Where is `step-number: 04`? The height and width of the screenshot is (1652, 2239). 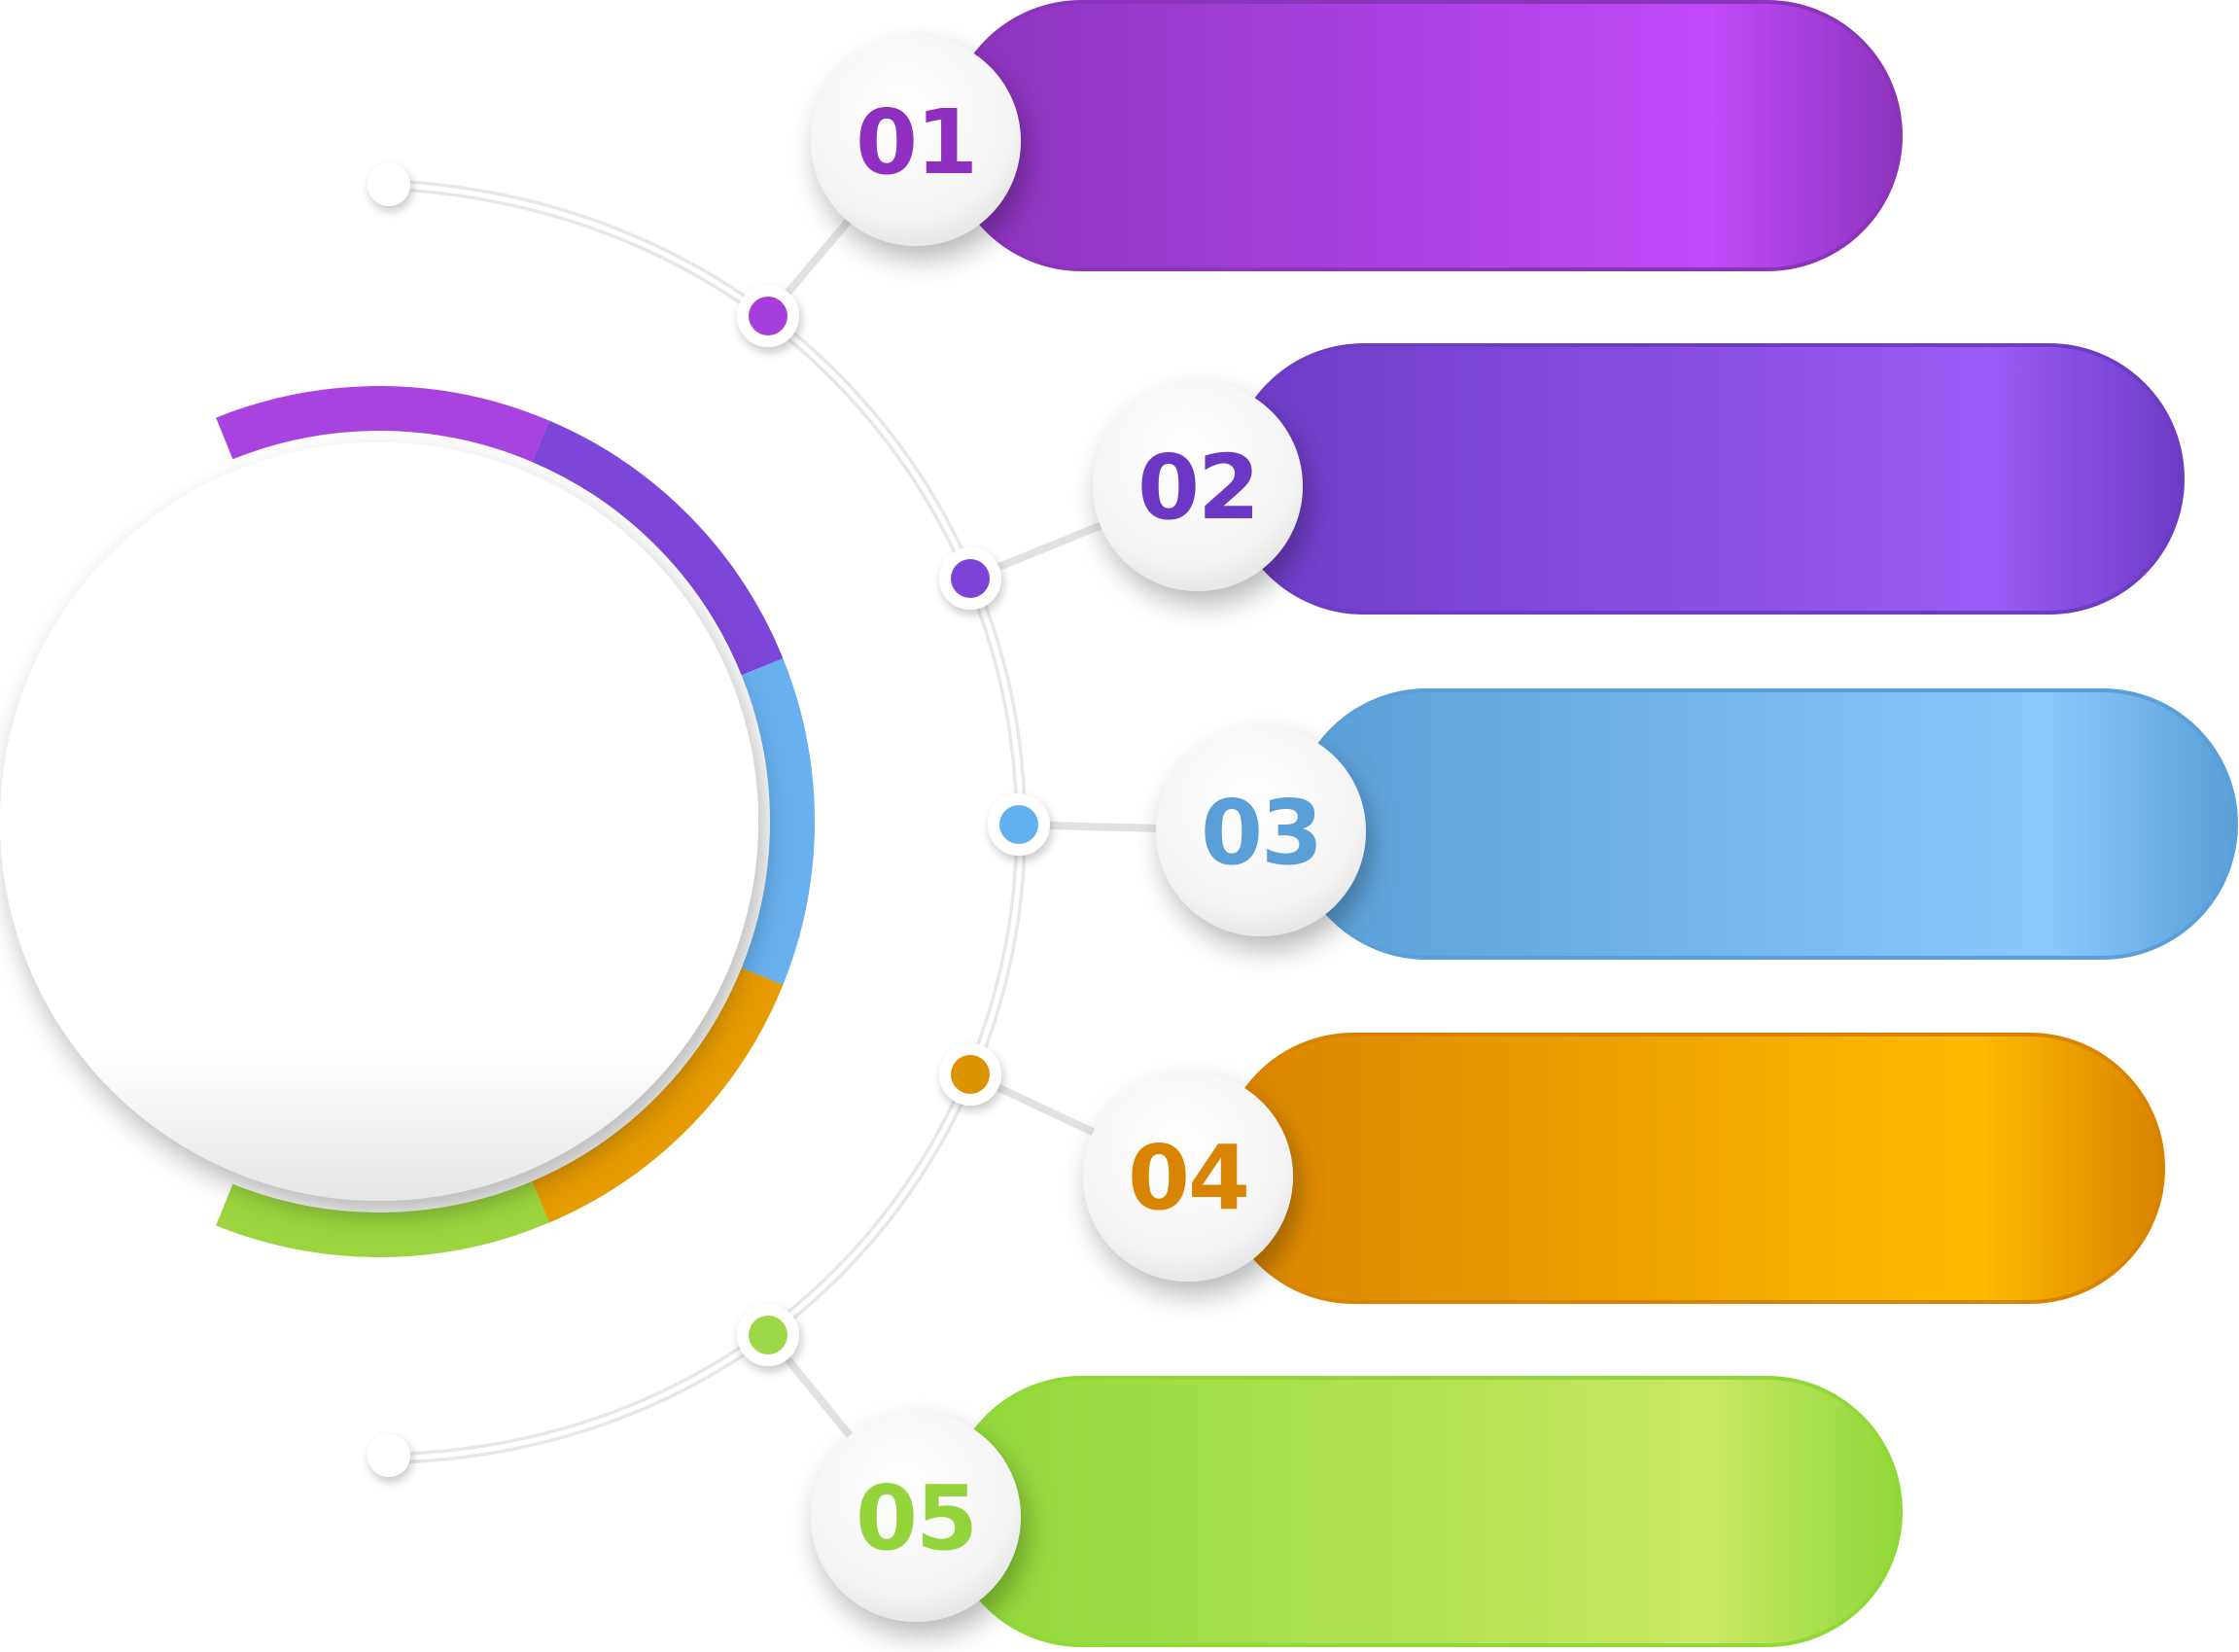
step-number: 04 is located at coordinates (1188, 1178).